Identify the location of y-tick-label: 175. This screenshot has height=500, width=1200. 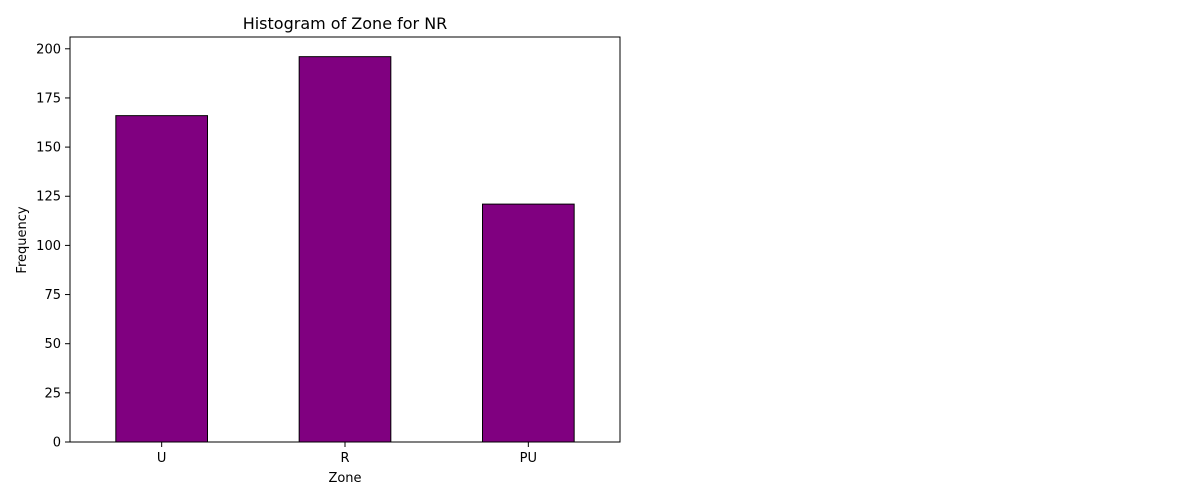
(48, 98).